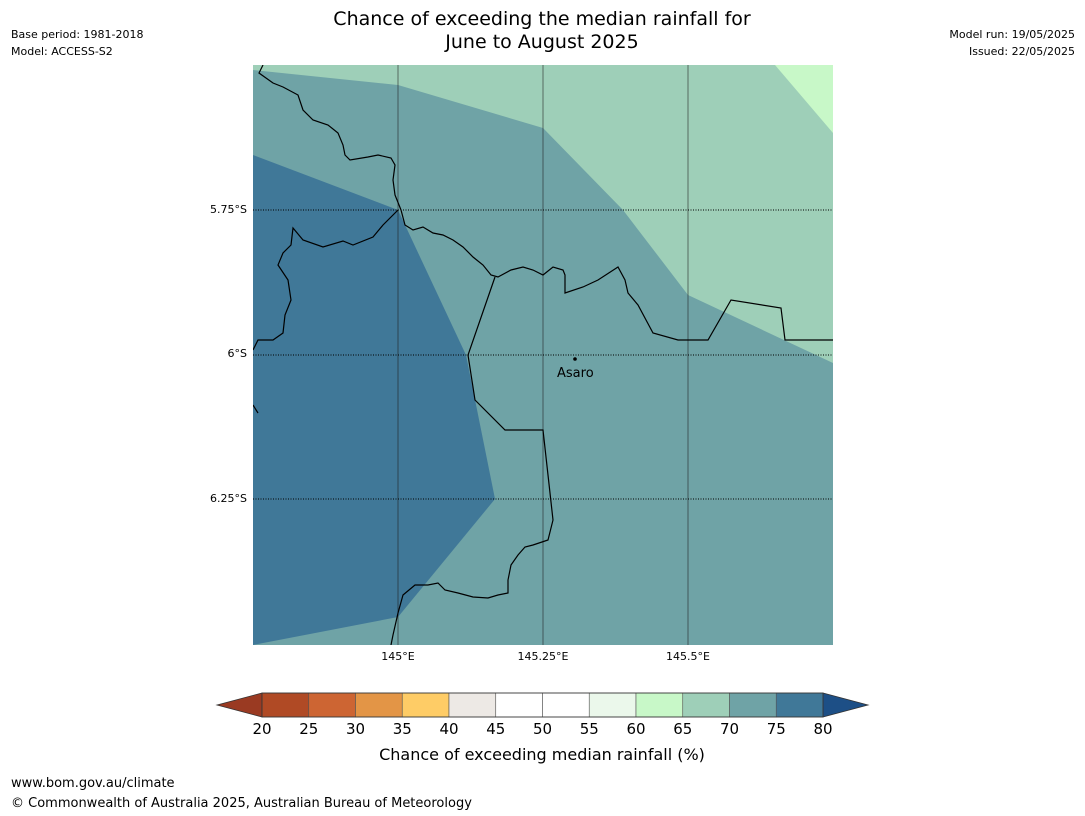  Describe the element at coordinates (846, 705) in the screenshot. I see `colorbar-over-arrow` at that location.